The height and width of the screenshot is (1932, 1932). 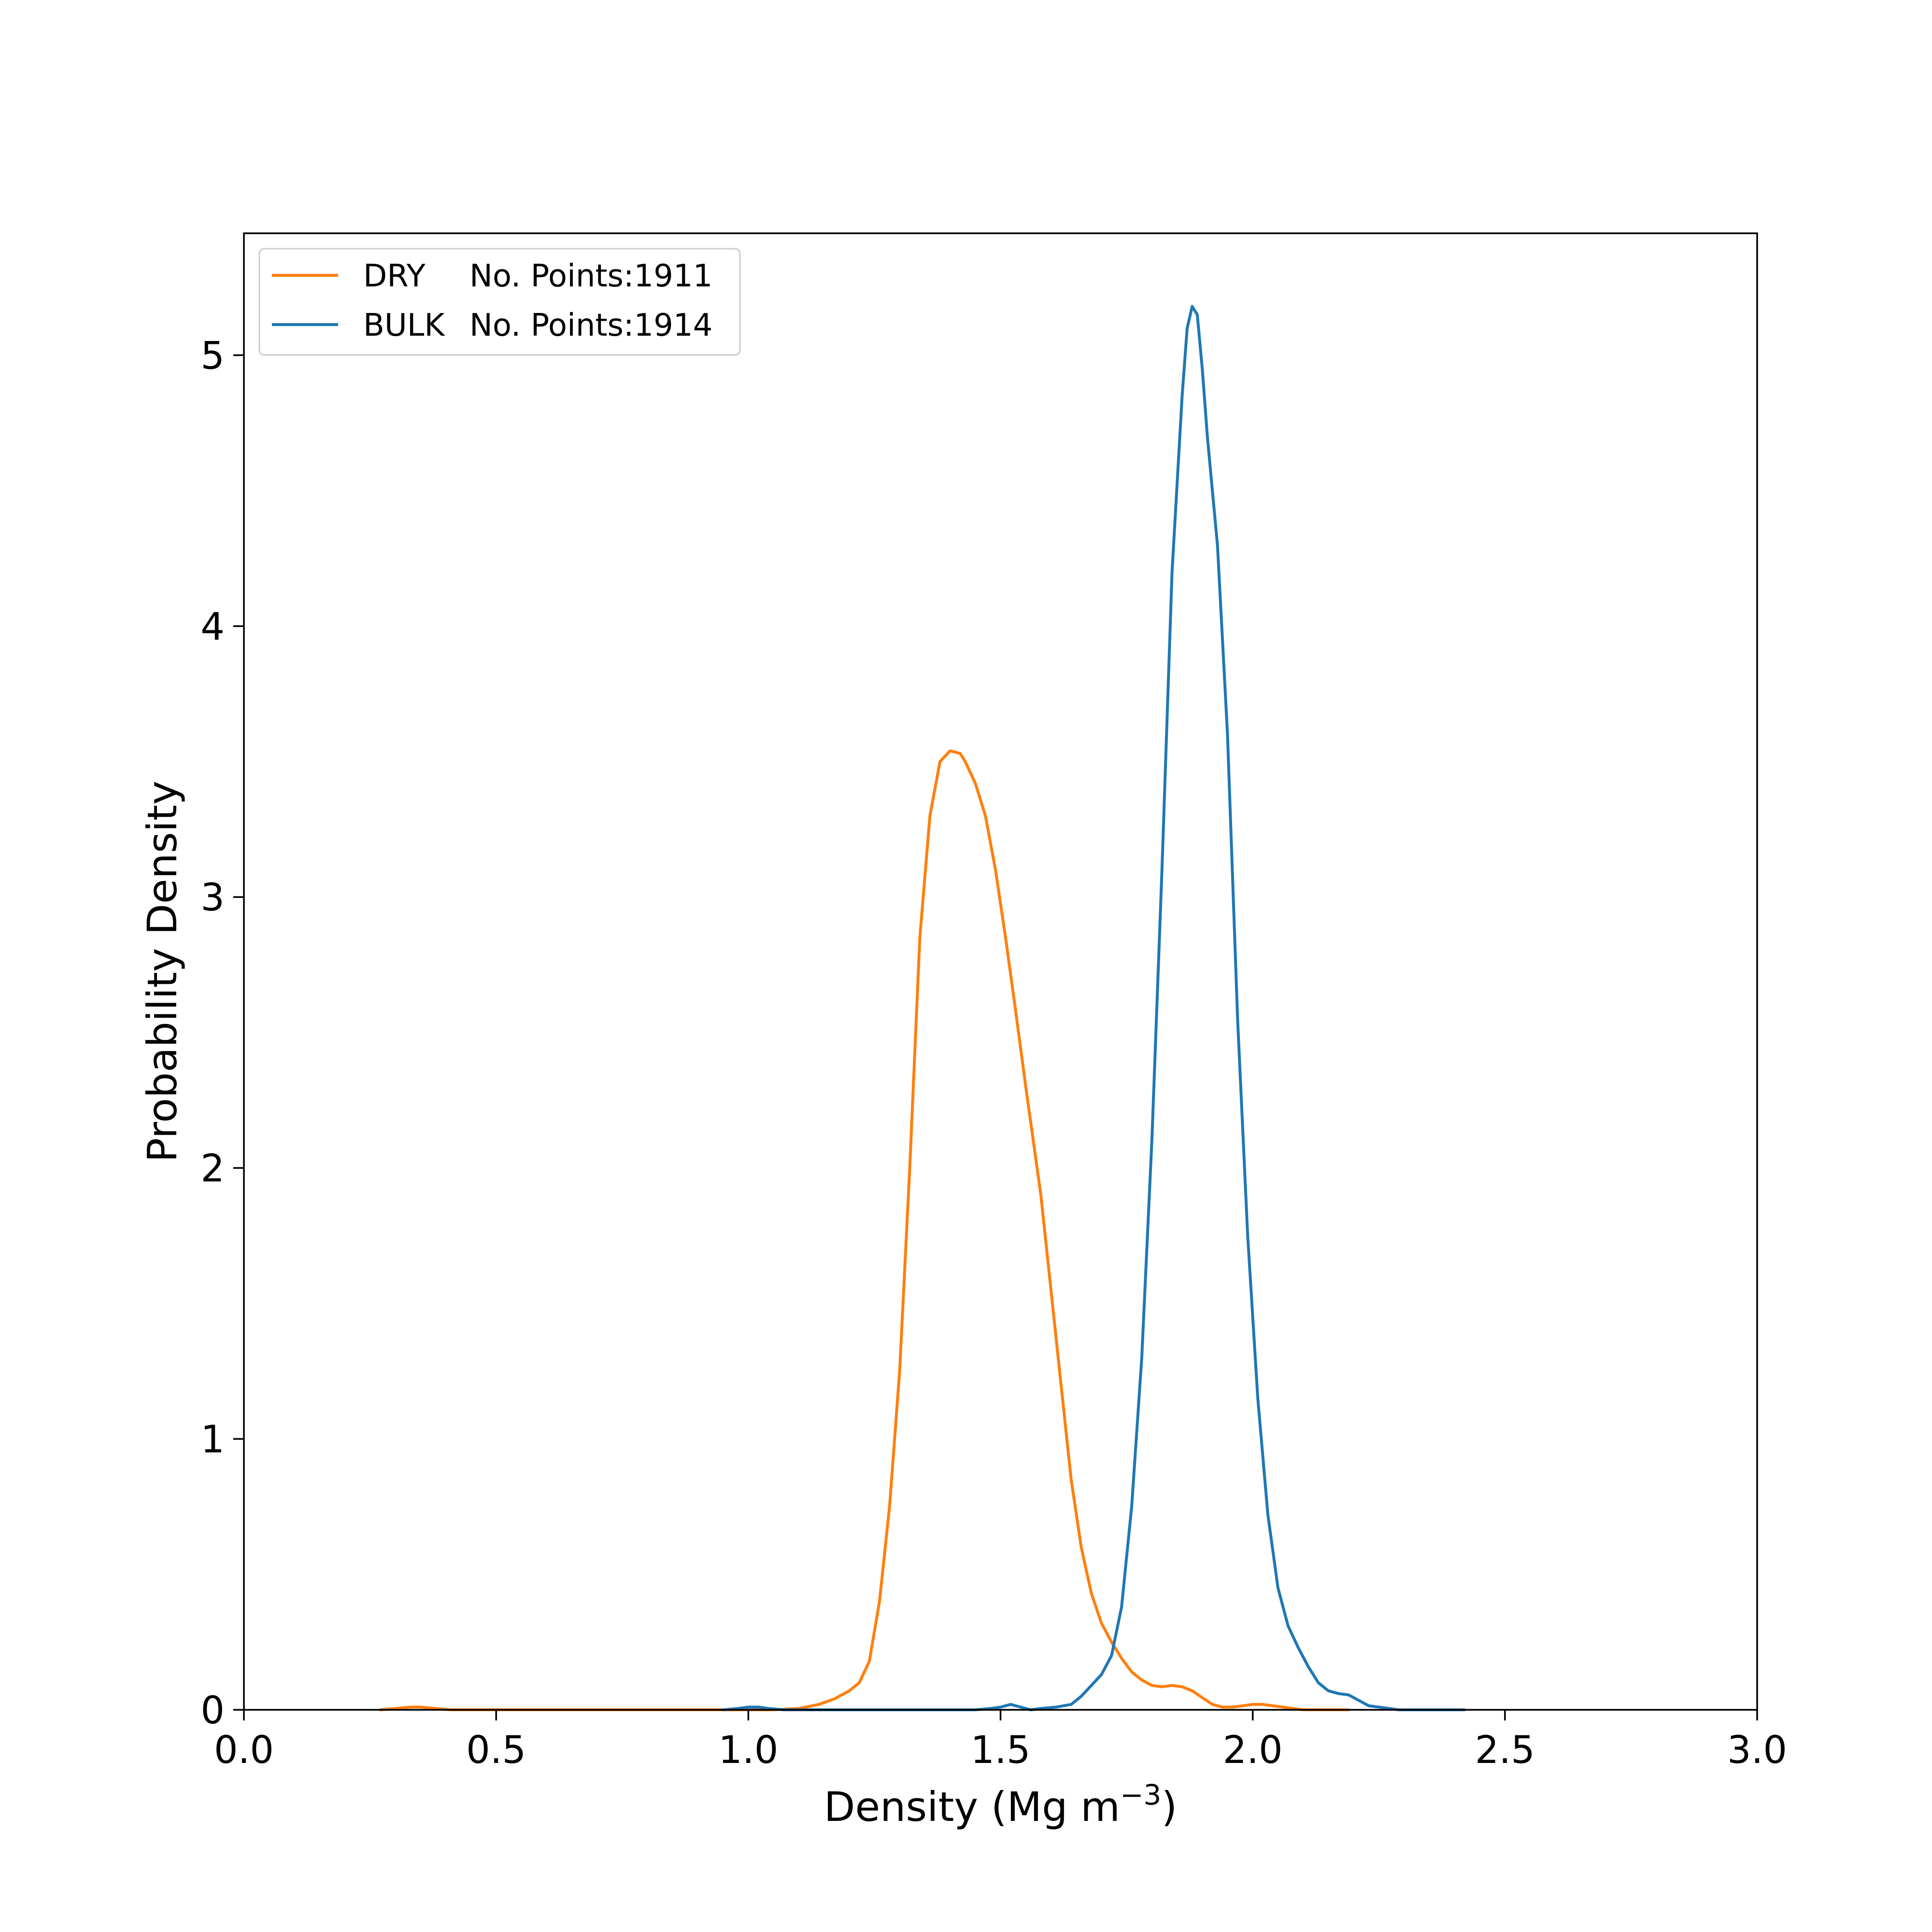 What do you see at coordinates (748, 1750) in the screenshot?
I see `x-tick-label: 1.0` at bounding box center [748, 1750].